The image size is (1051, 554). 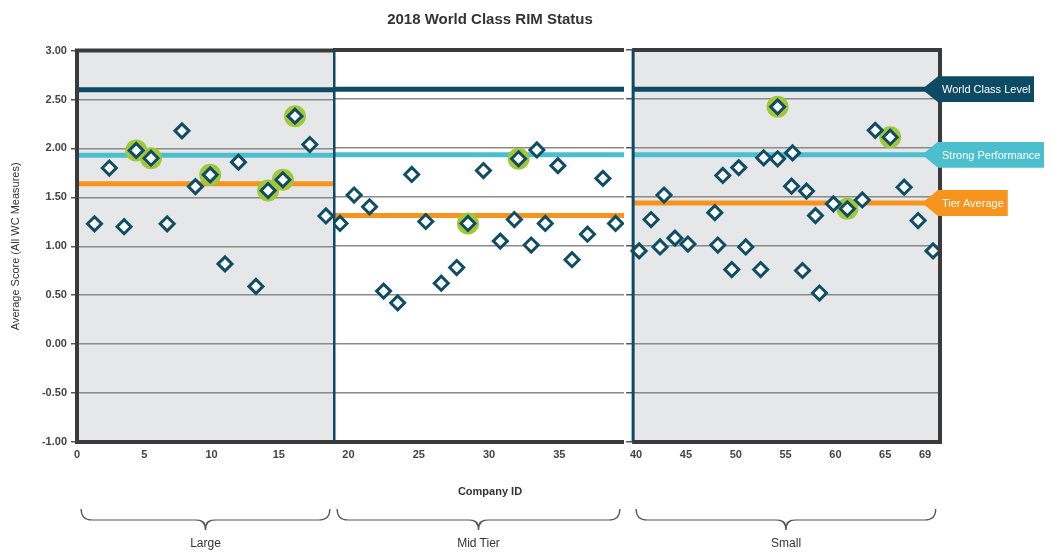 I want to click on x-tick-label: 10, so click(x=211, y=453).